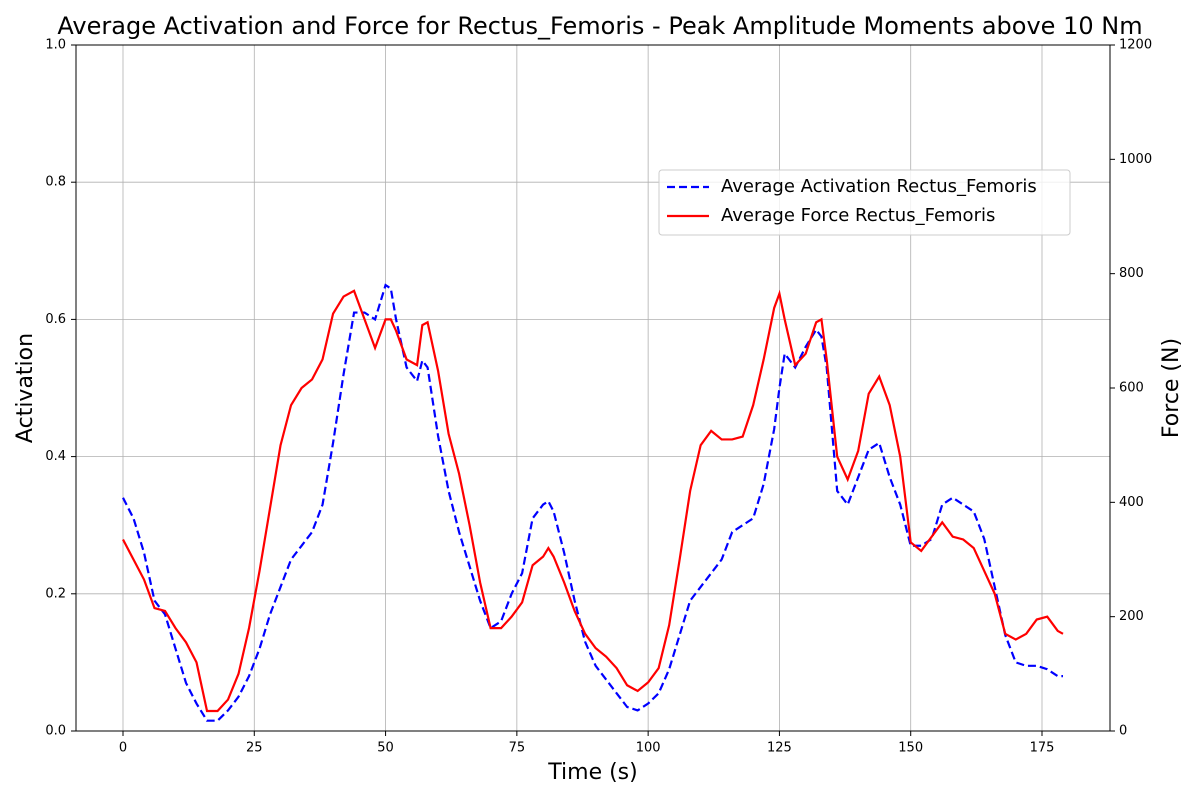  What do you see at coordinates (879, 186) in the screenshot?
I see `legend-label: Average Activation Rectus_Femoris` at bounding box center [879, 186].